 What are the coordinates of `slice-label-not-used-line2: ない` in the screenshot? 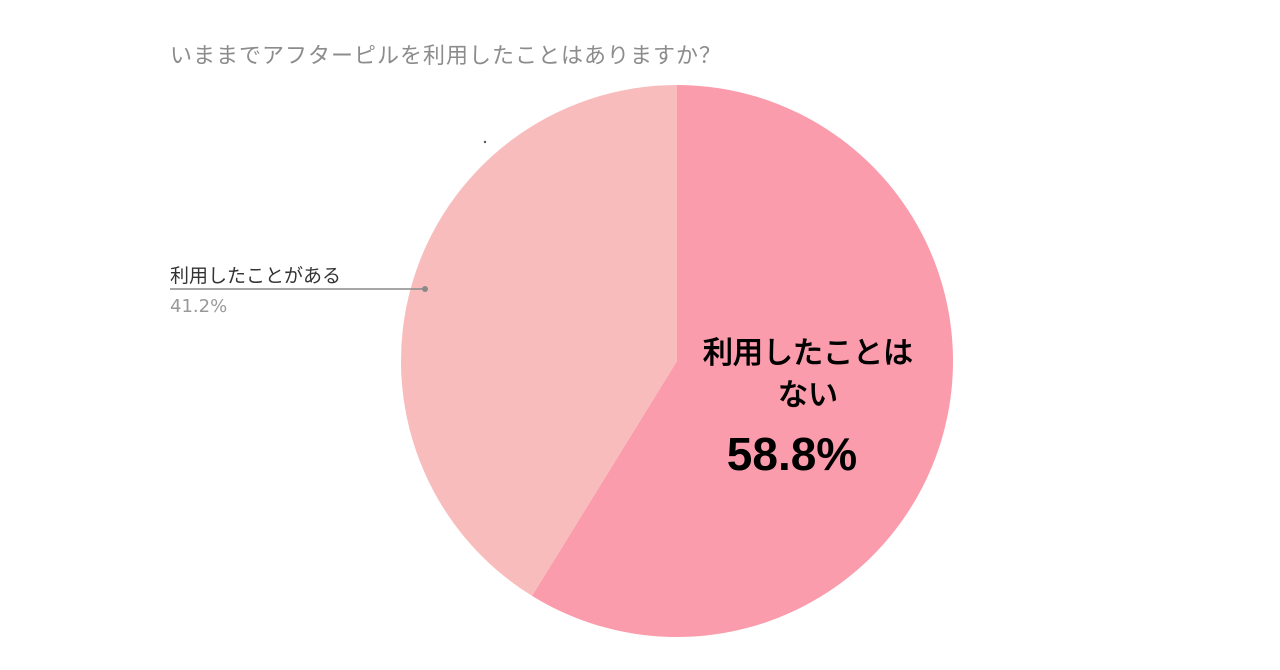 It's located at (808, 395).